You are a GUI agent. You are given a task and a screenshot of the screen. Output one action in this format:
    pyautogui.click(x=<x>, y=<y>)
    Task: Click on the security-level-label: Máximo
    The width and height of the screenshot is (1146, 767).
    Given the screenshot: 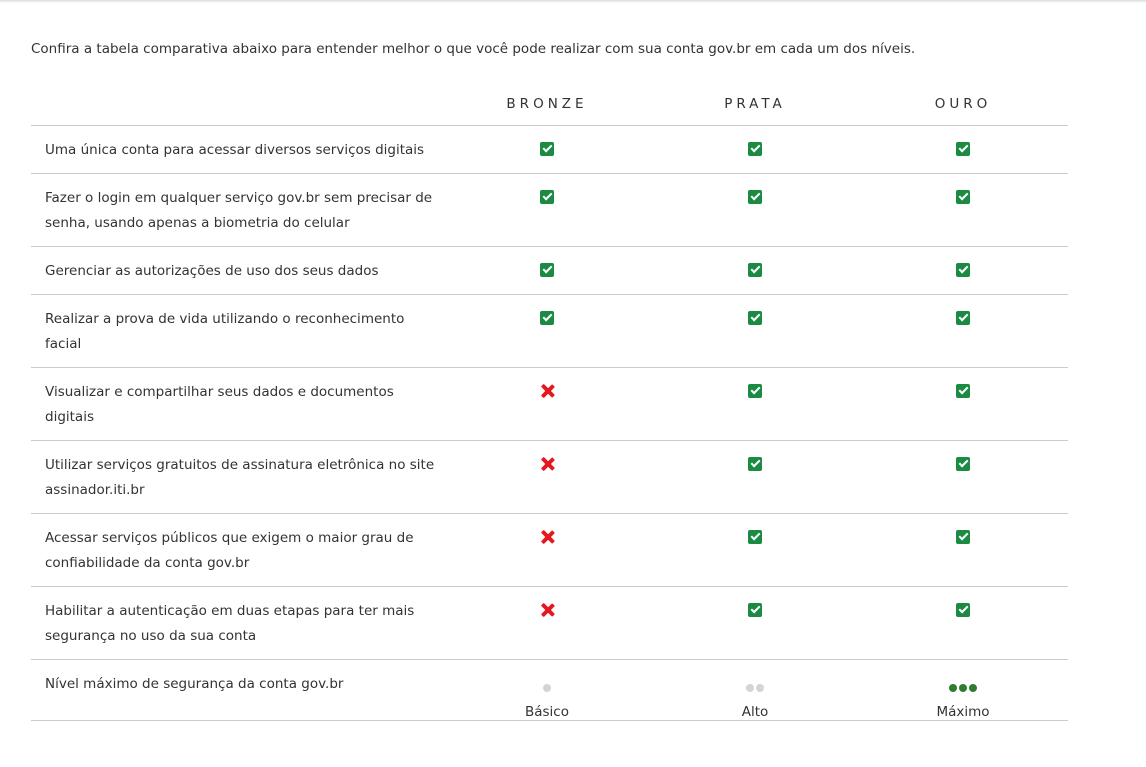 What is the action you would take?
    pyautogui.click(x=963, y=711)
    